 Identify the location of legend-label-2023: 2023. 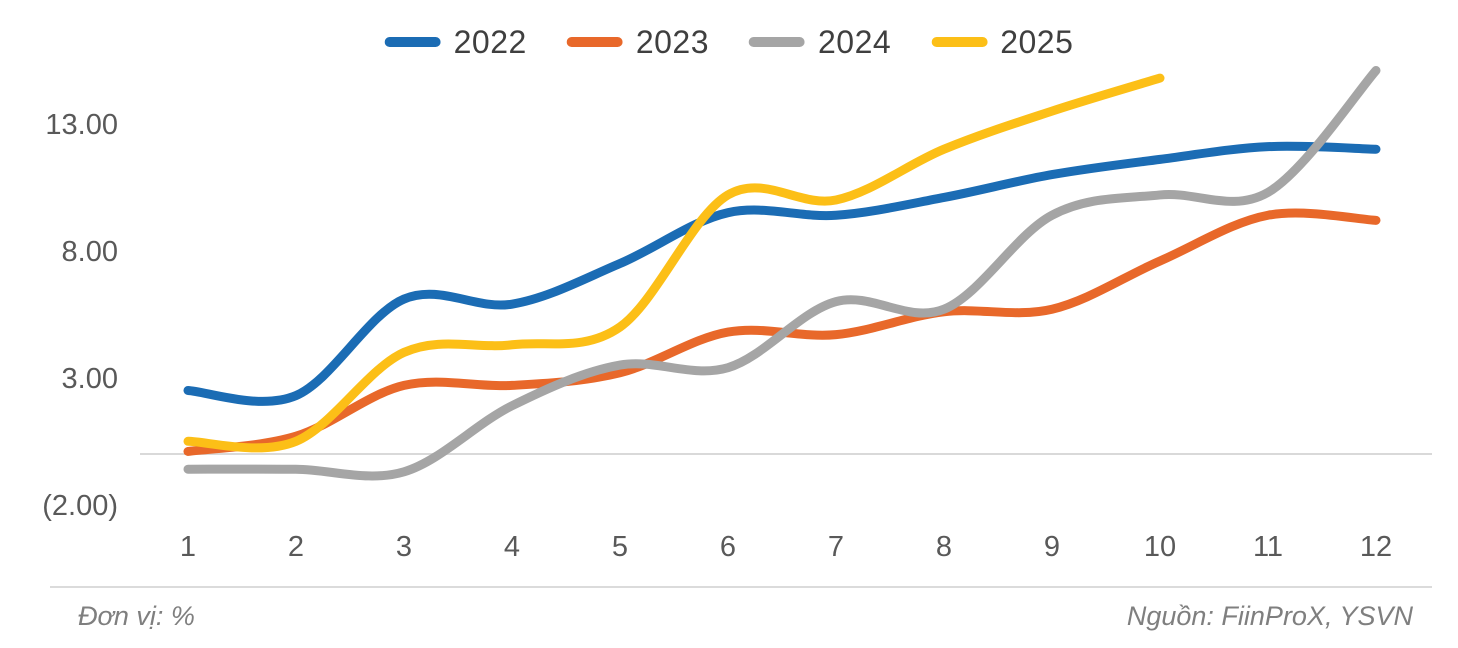
(672, 42).